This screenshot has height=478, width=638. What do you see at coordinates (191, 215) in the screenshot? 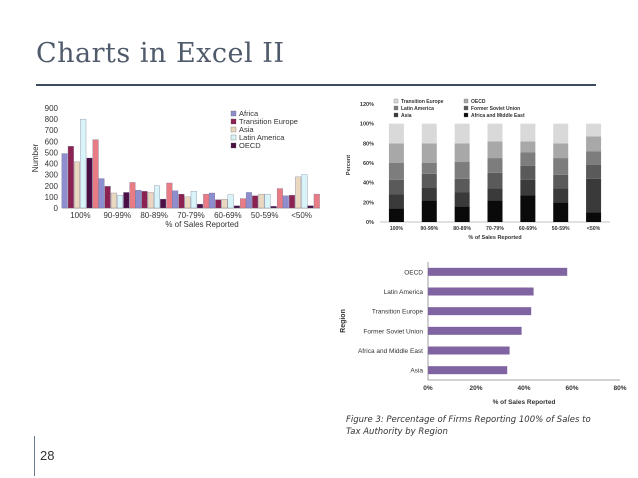
I see `x-tick-label: 70-79%` at bounding box center [191, 215].